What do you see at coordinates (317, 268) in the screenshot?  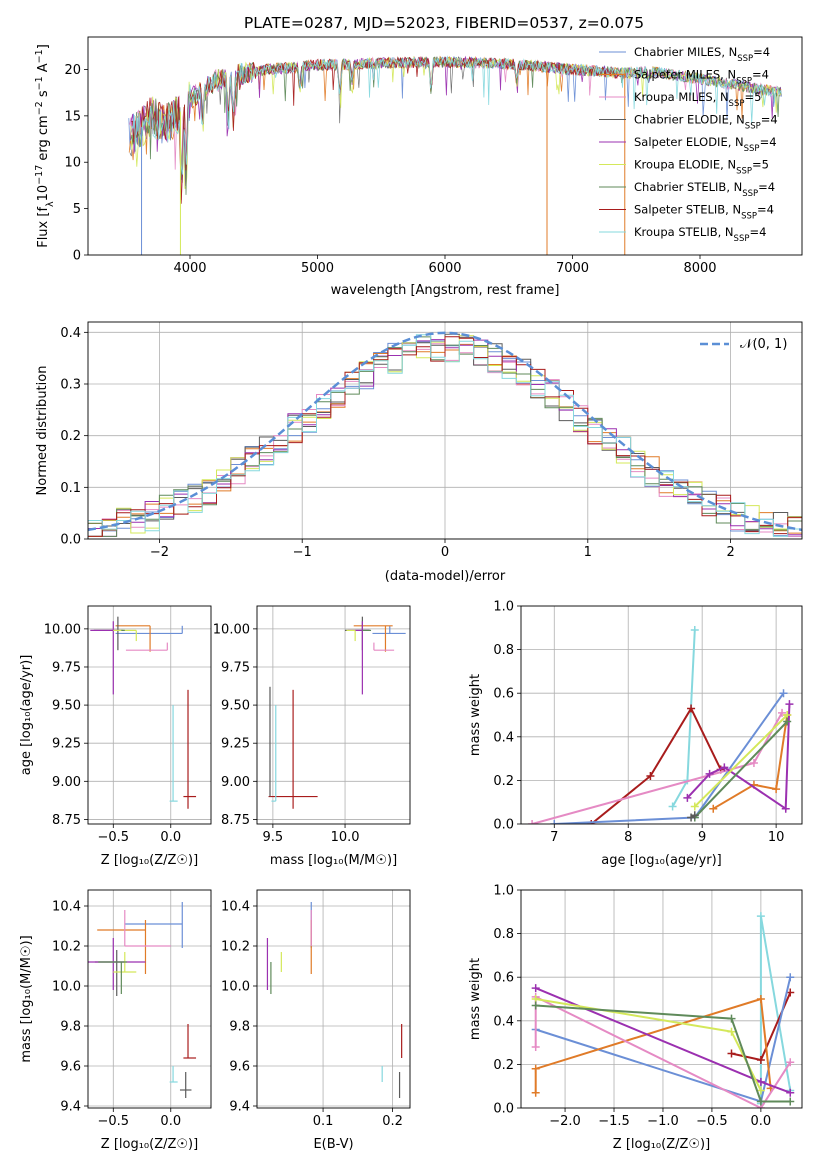 I see `x-tick-label: 5000` at bounding box center [317, 268].